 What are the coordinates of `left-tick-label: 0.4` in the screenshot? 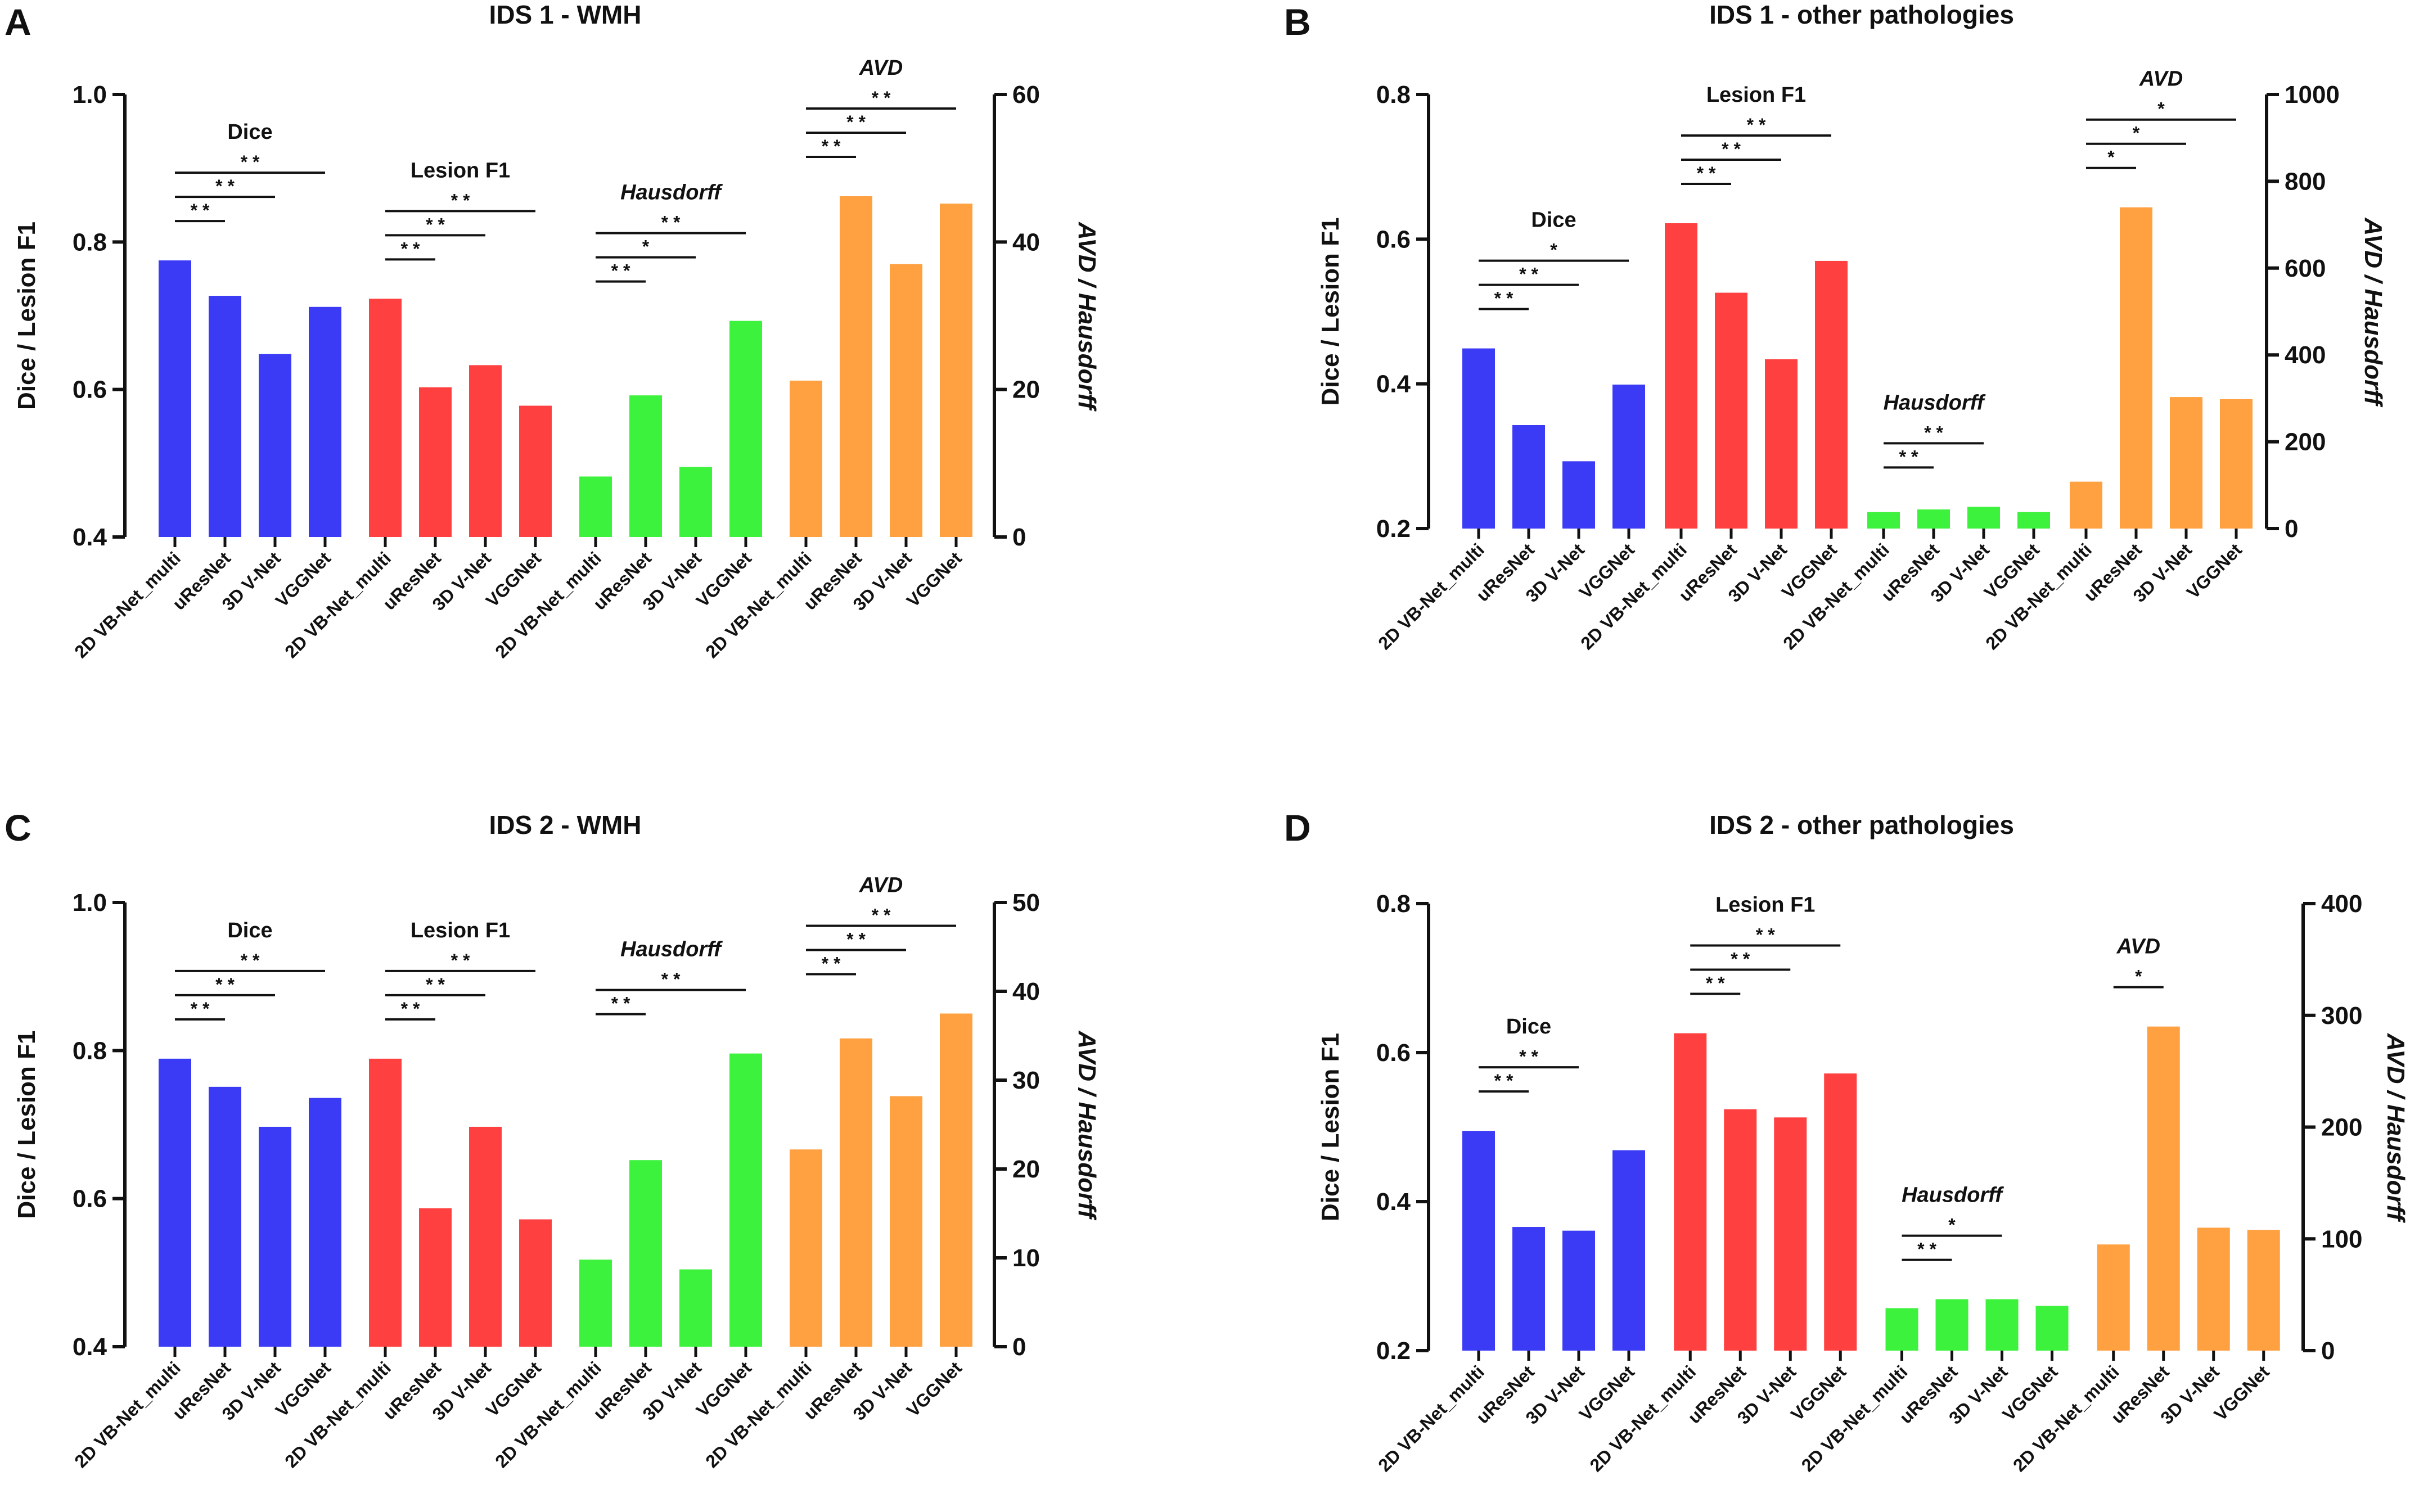 It's located at (90, 1347).